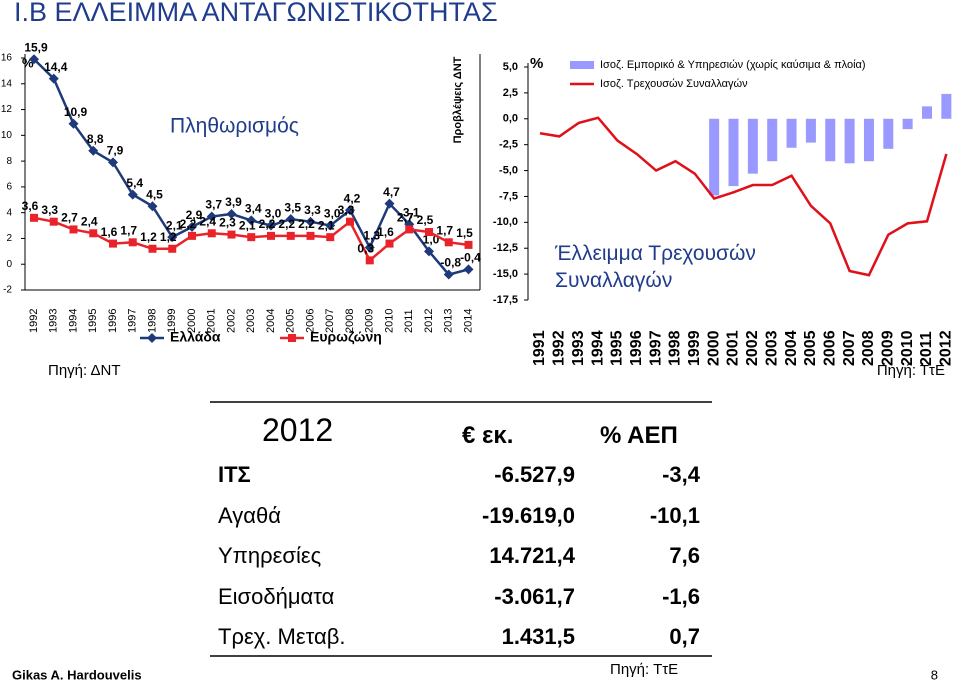 Image resolution: width=960 pixels, height=684 pixels. I want to click on data-label: 3,5, so click(292, 207).